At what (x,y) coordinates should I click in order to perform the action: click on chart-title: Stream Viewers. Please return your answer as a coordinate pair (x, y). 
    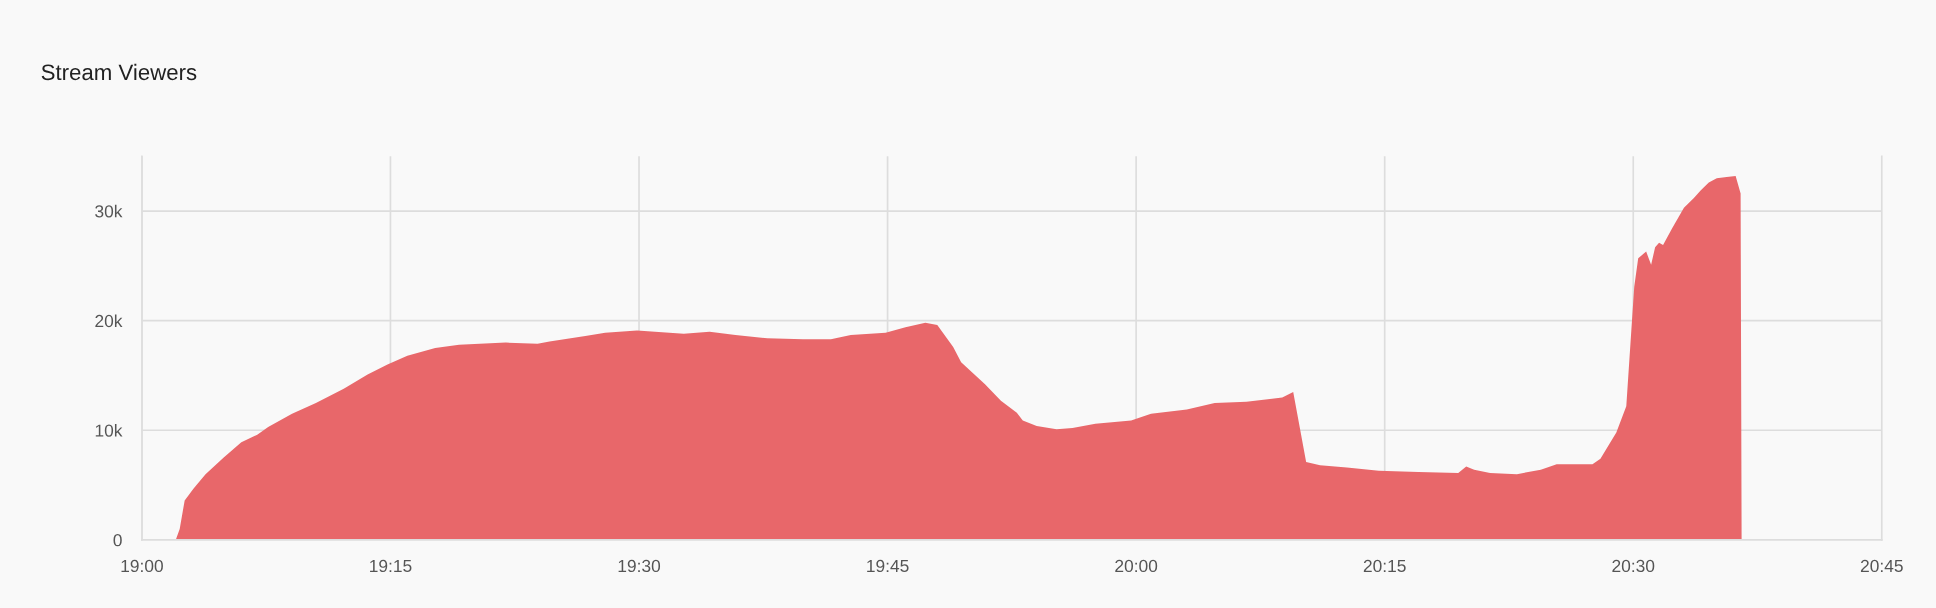
    Looking at the image, I should click on (119, 72).